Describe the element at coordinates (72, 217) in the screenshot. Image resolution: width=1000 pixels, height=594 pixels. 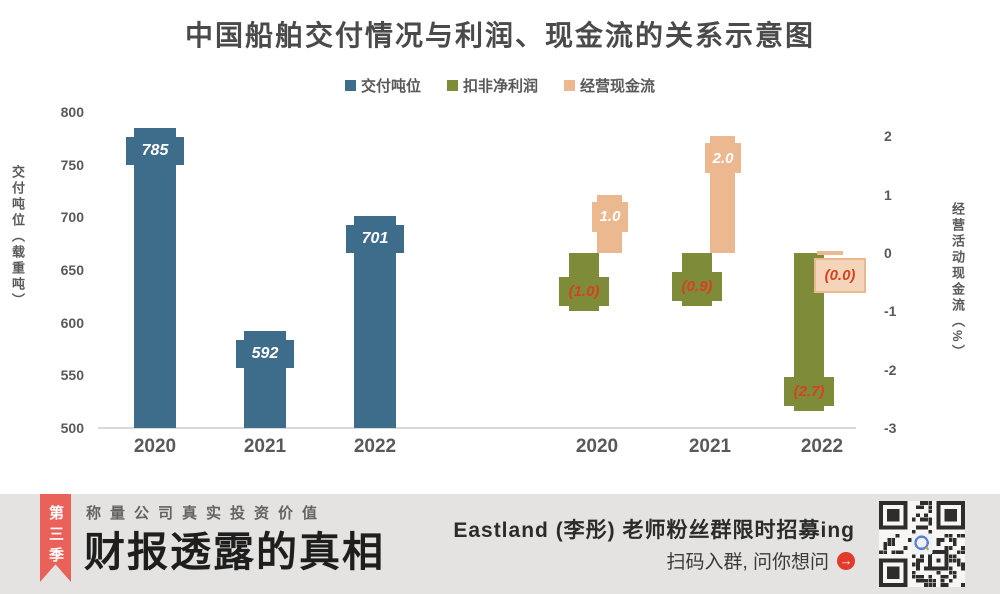
I see `left-axis-tick: 700` at that location.